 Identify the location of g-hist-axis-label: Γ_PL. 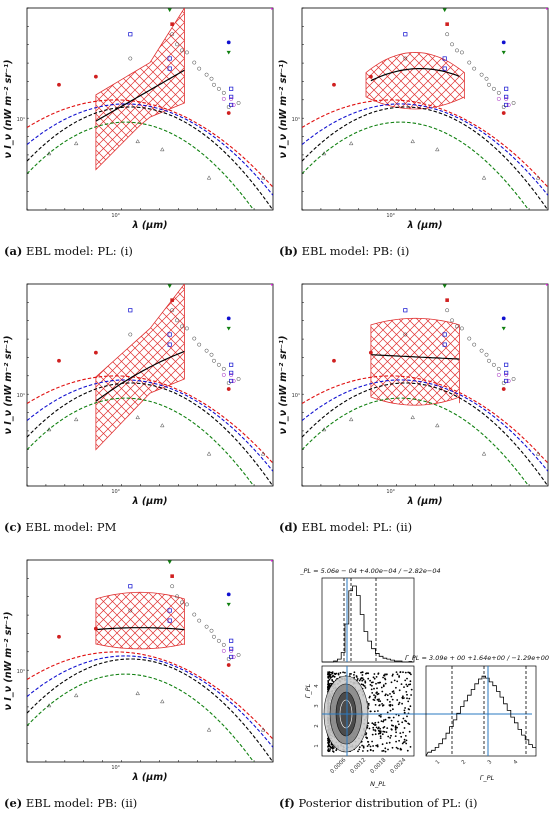
(487, 778).